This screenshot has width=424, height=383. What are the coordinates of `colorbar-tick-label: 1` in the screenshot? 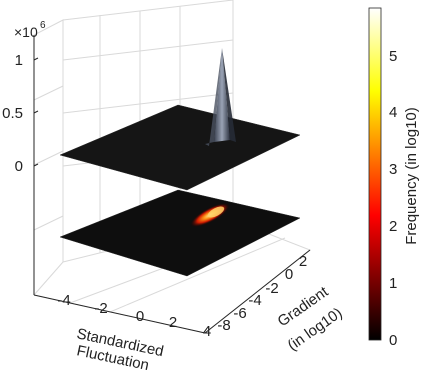 It's located at (393, 283).